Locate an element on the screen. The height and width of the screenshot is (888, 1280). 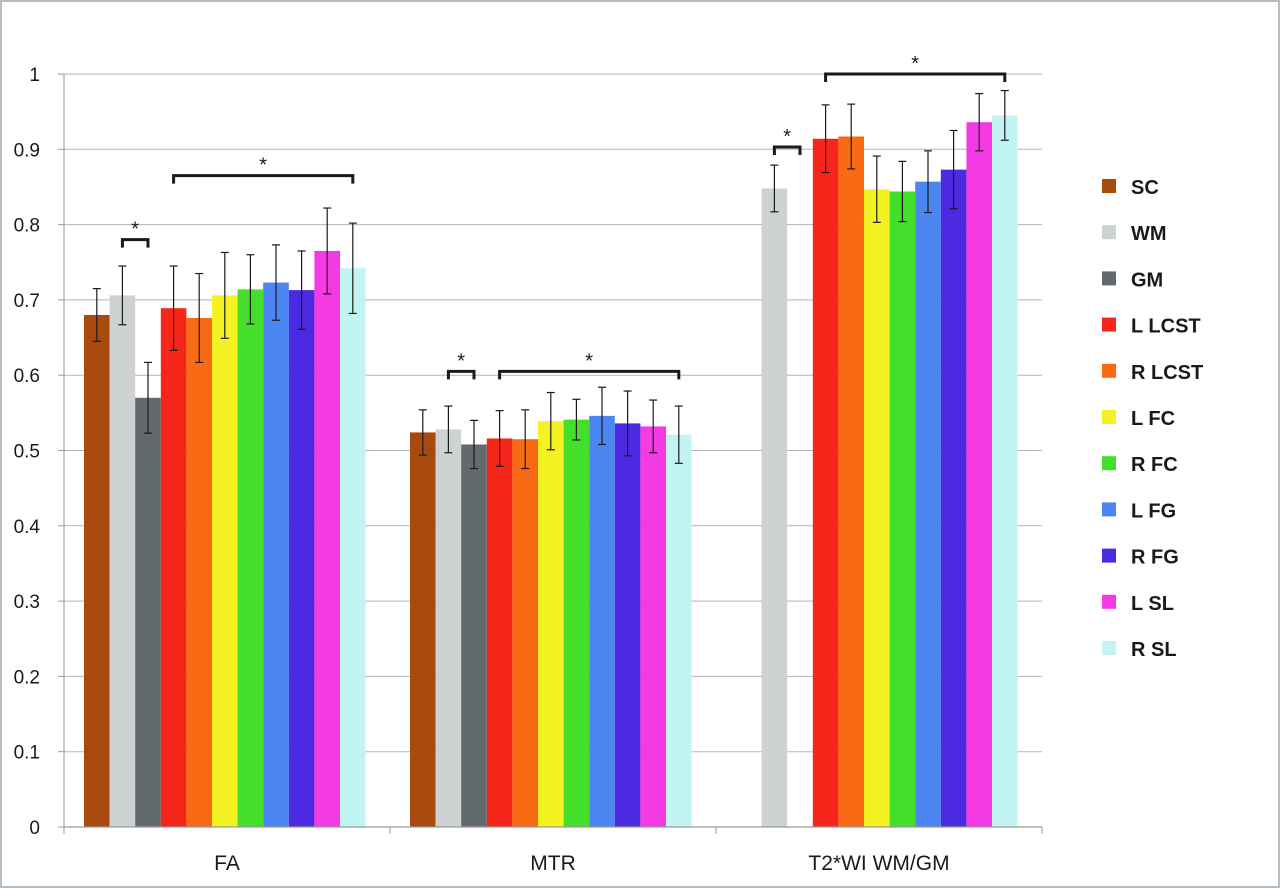
legend-label: WM is located at coordinates (1149, 234).